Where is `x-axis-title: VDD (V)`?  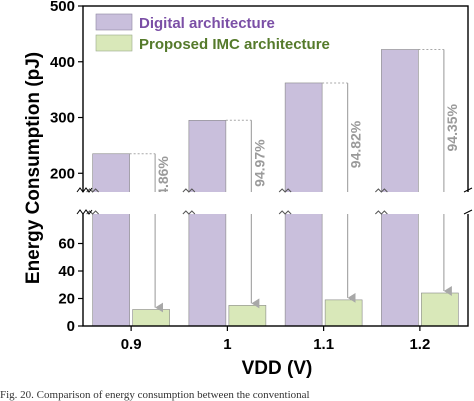
x-axis-title: VDD (V) is located at coordinates (277, 368).